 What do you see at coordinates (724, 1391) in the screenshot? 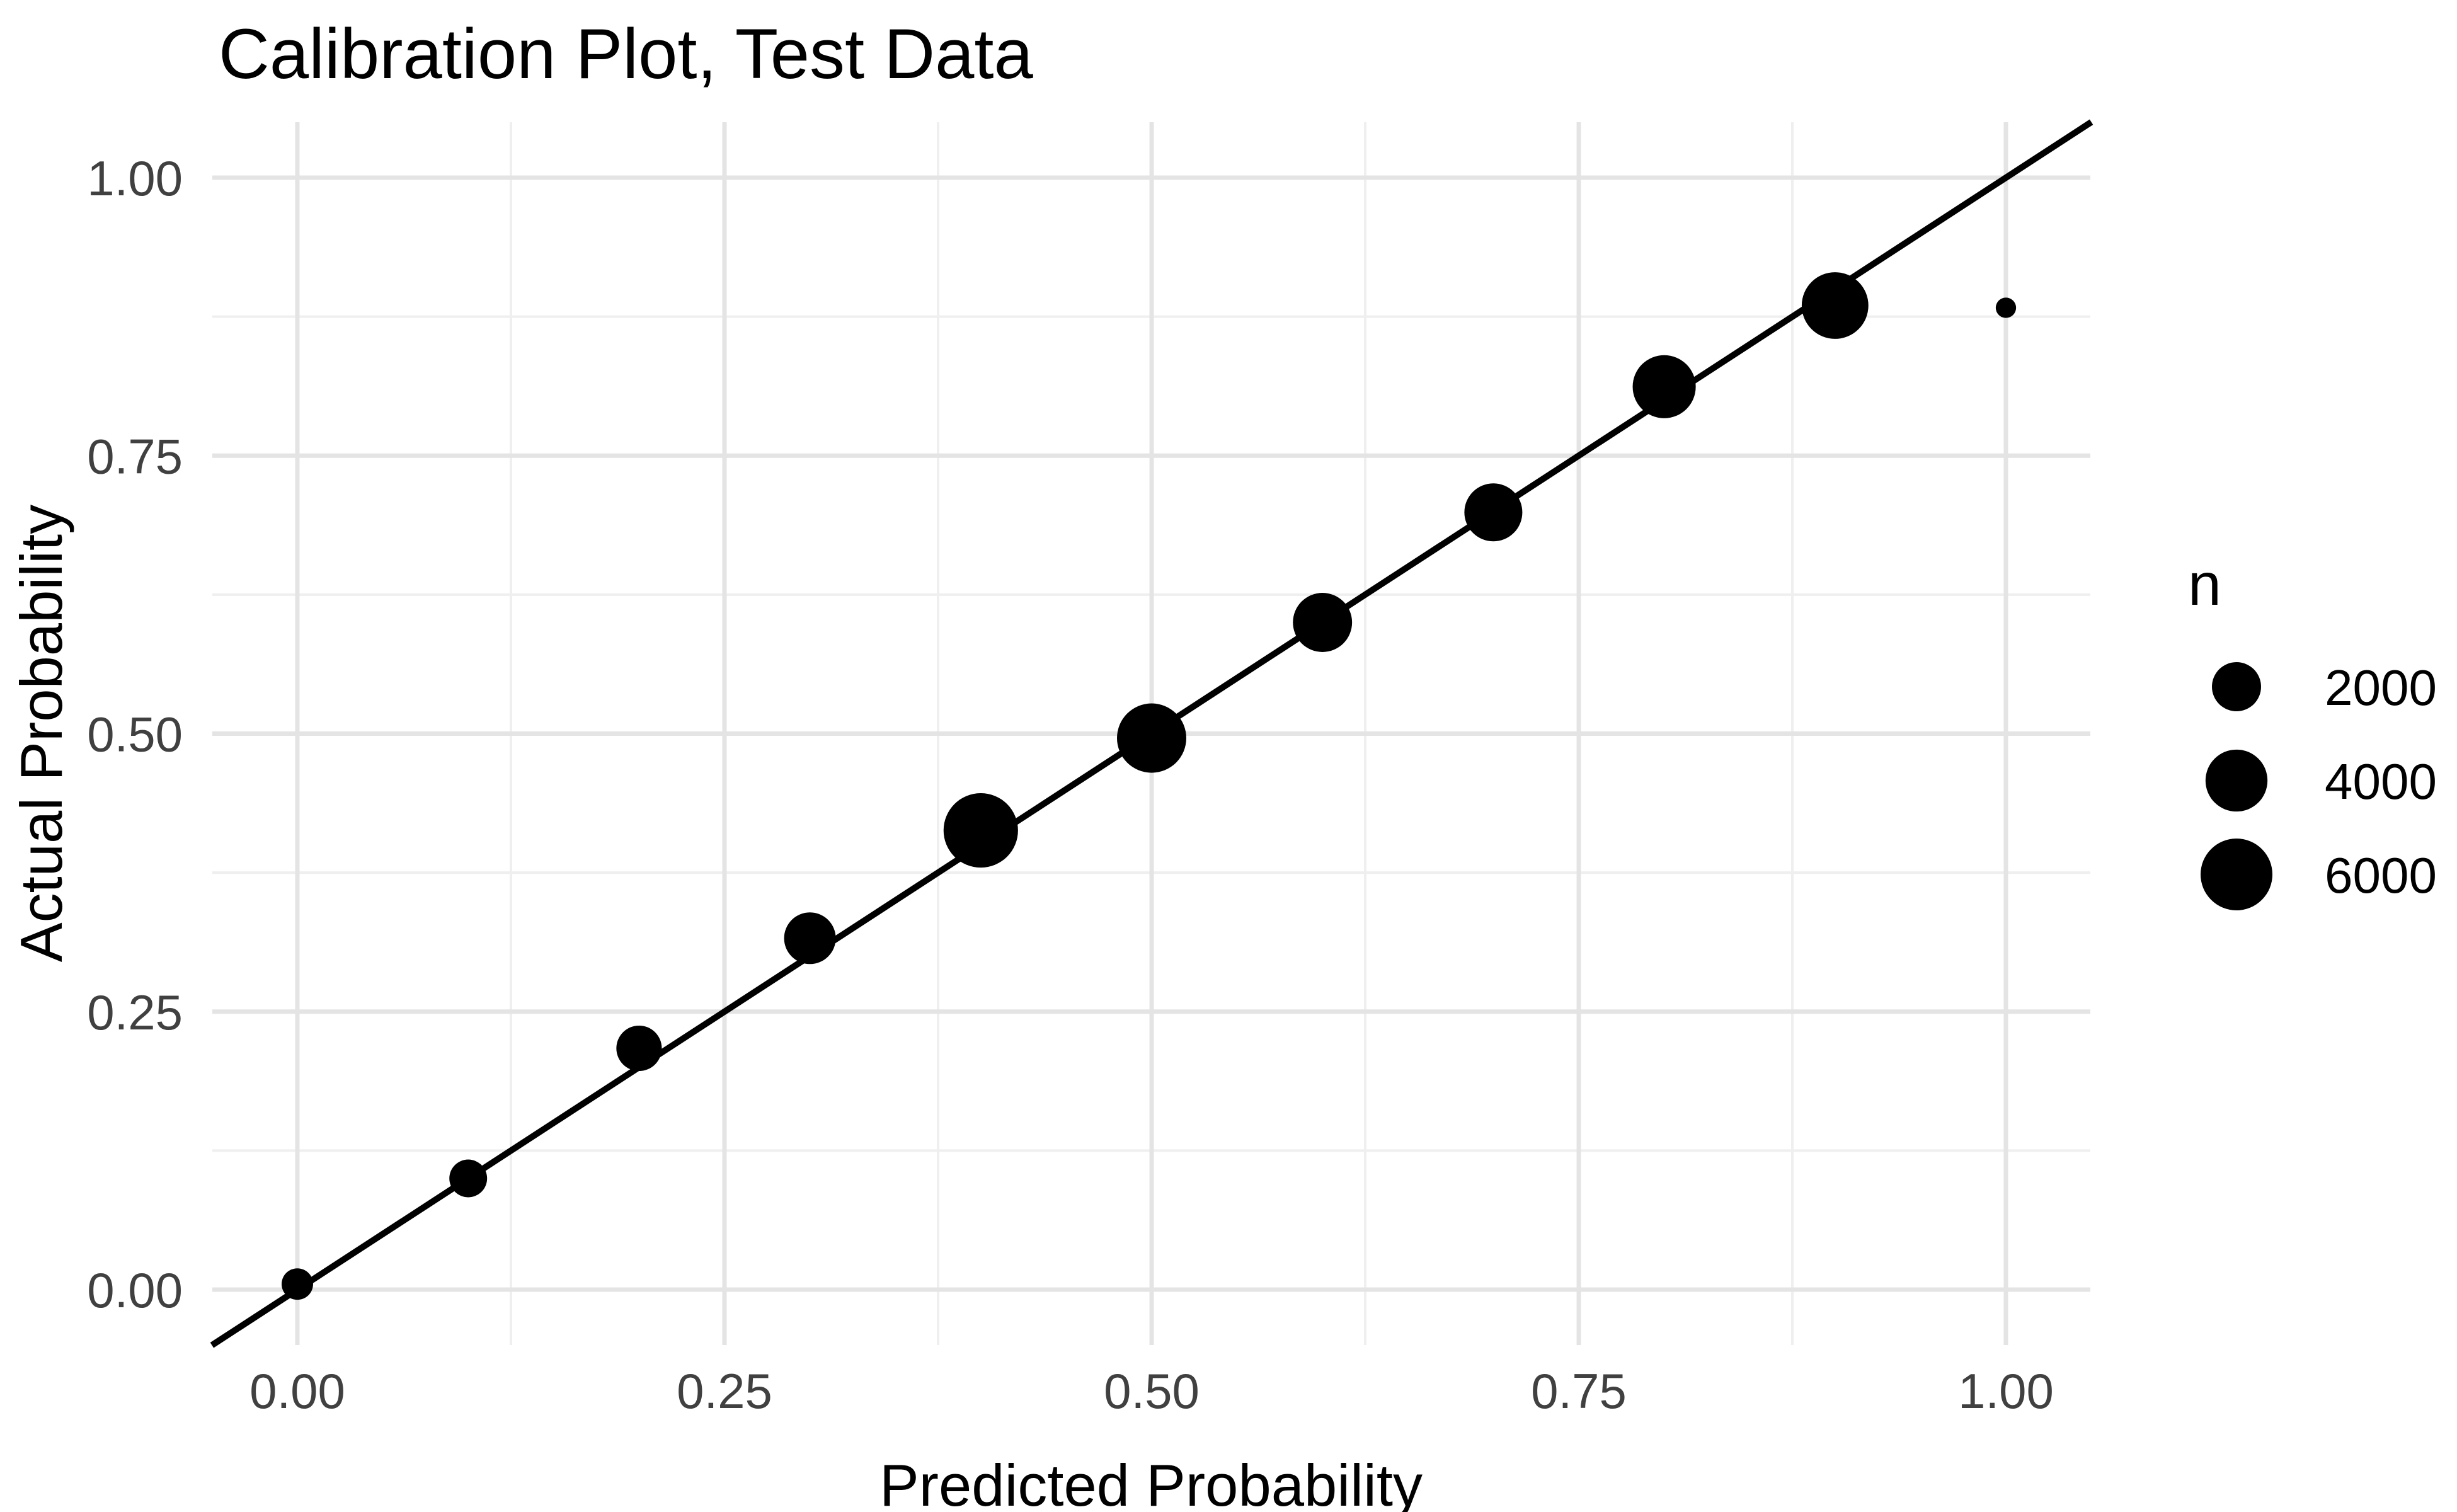
I see `x-tick-label: 0.25` at bounding box center [724, 1391].